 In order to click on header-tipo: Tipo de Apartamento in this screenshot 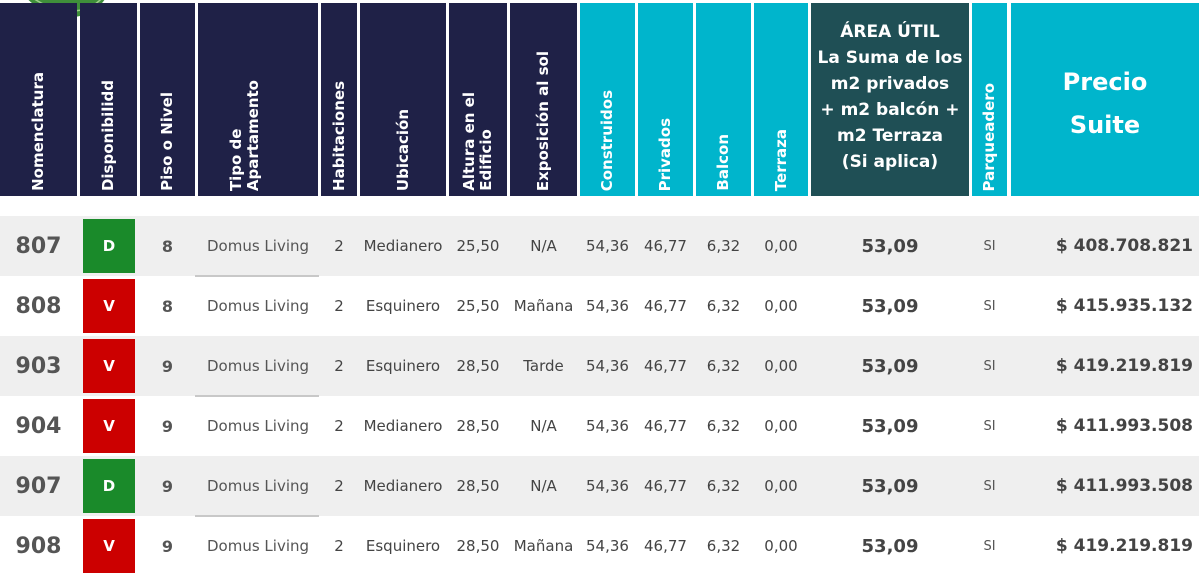, I will do `click(258, 99)`.